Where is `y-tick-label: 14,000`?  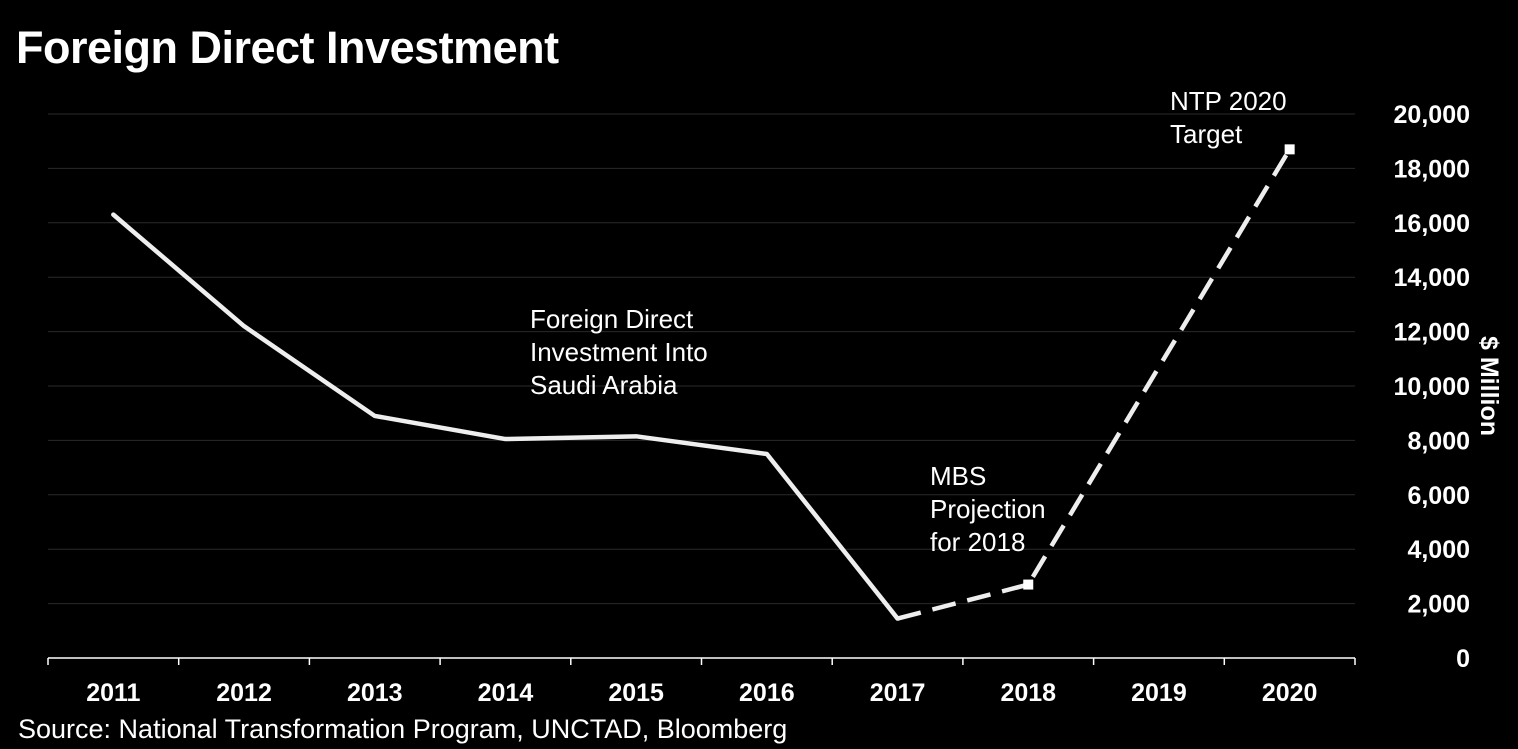 y-tick-label: 14,000 is located at coordinates (1432, 278).